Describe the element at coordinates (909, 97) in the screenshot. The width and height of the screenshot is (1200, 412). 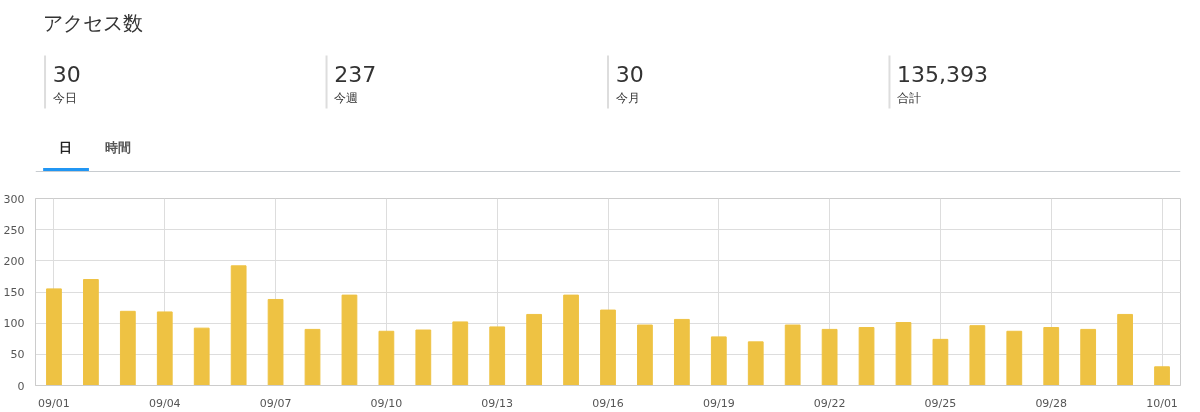
I see `category-label: 合計` at that location.